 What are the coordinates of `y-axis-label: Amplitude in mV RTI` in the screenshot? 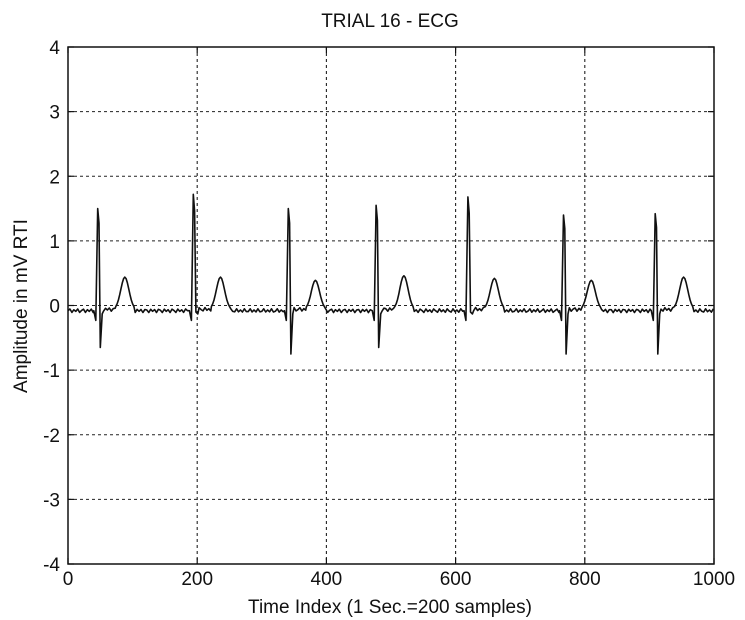 It's located at (21, 306).